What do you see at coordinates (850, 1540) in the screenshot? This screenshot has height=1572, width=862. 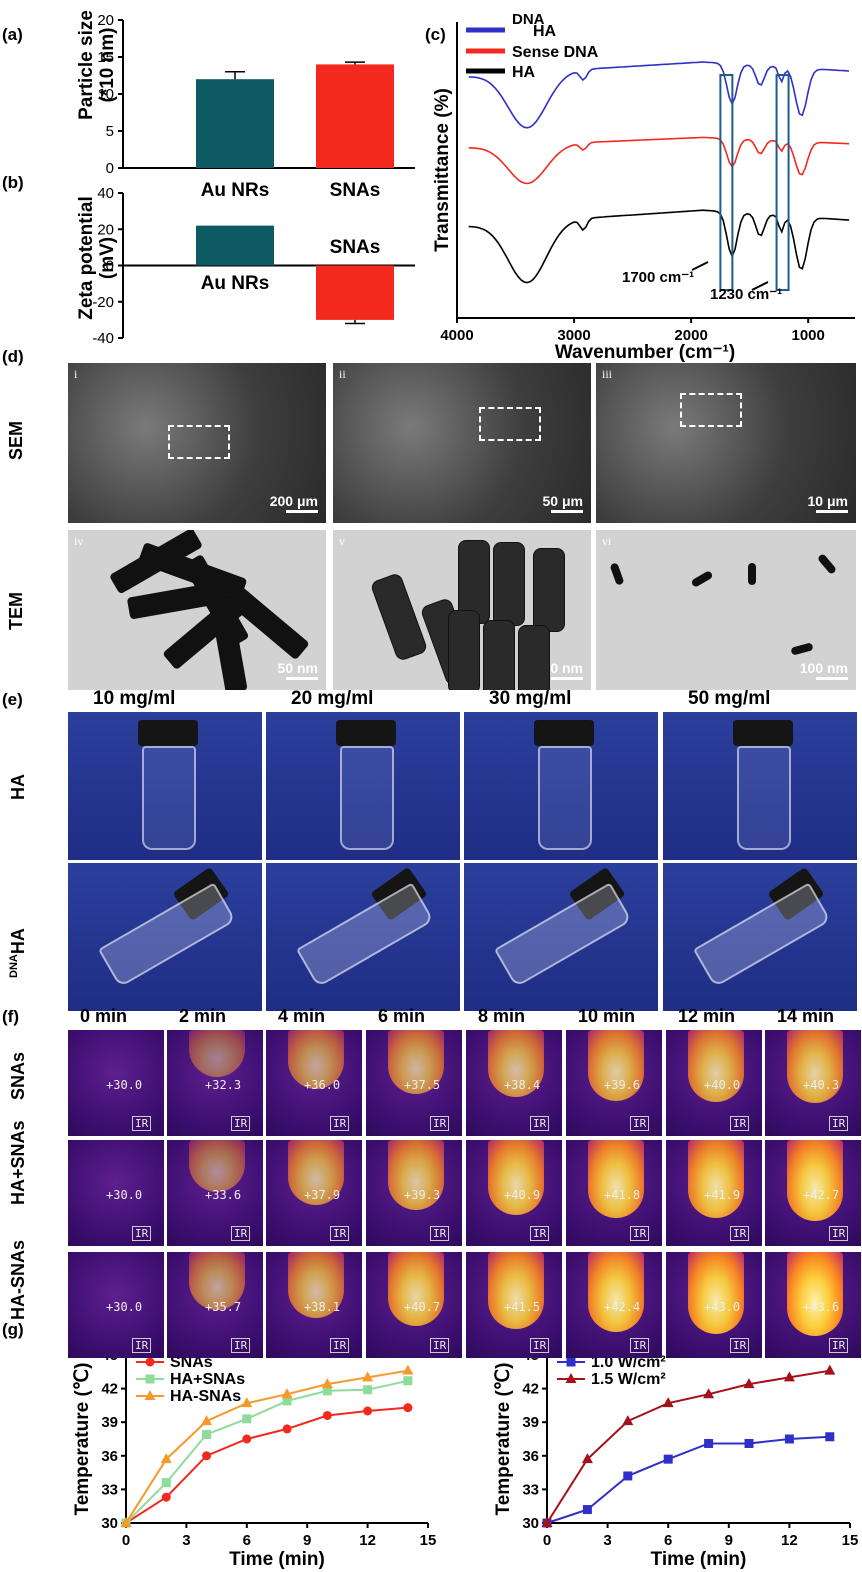 I see `h-xtick-label: 15` at bounding box center [850, 1540].